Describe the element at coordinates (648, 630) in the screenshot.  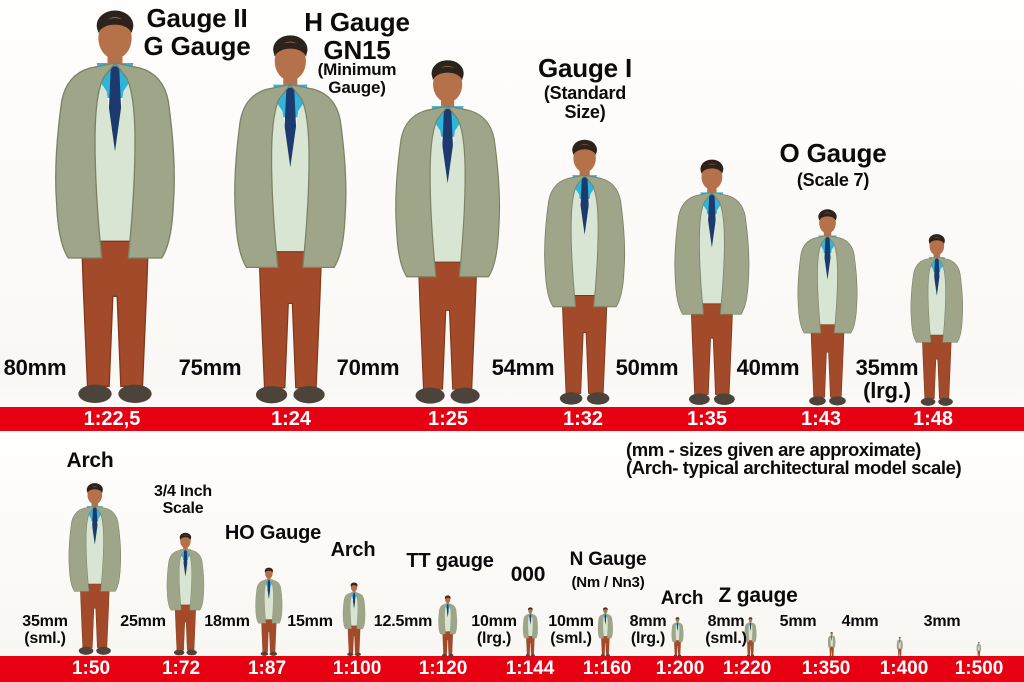
I see `size-label: 8mm (lrg.)` at that location.